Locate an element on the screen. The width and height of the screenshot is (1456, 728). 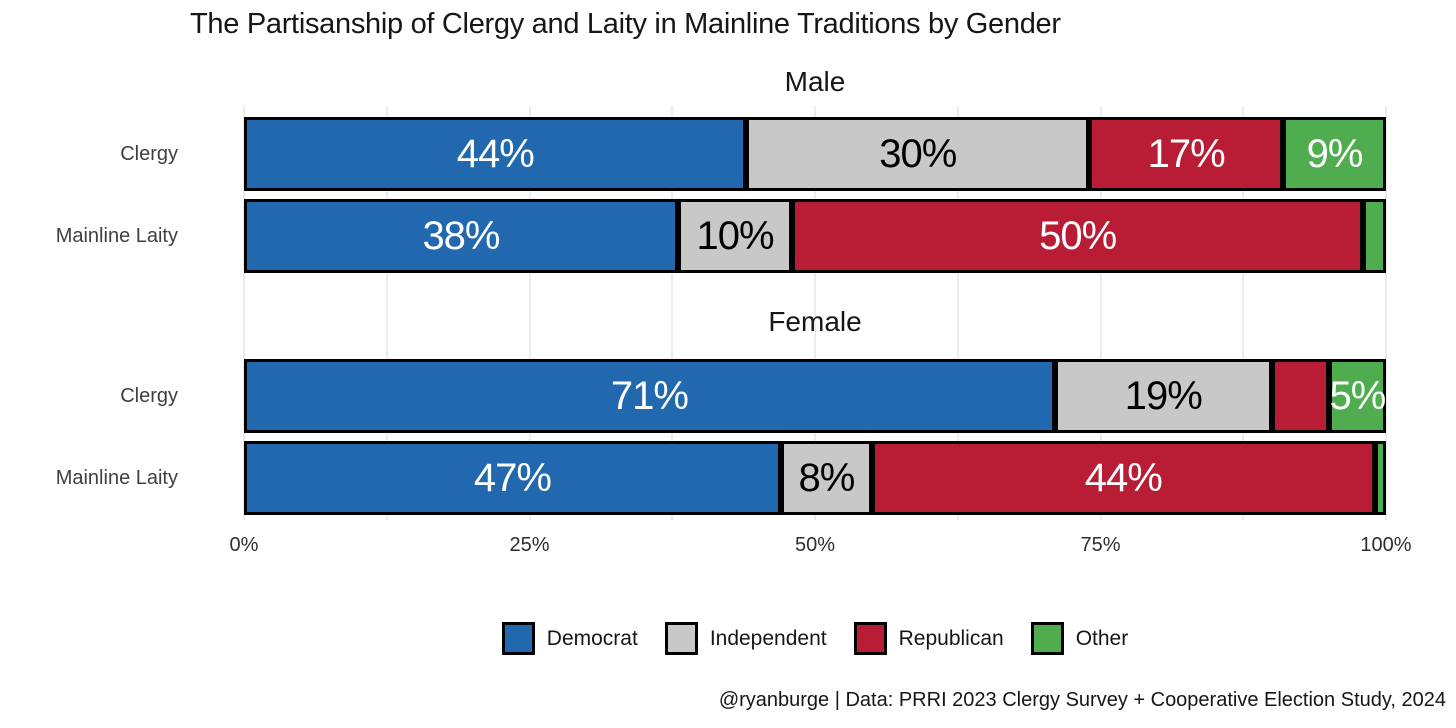
legend-swatch-independent is located at coordinates (681, 638).